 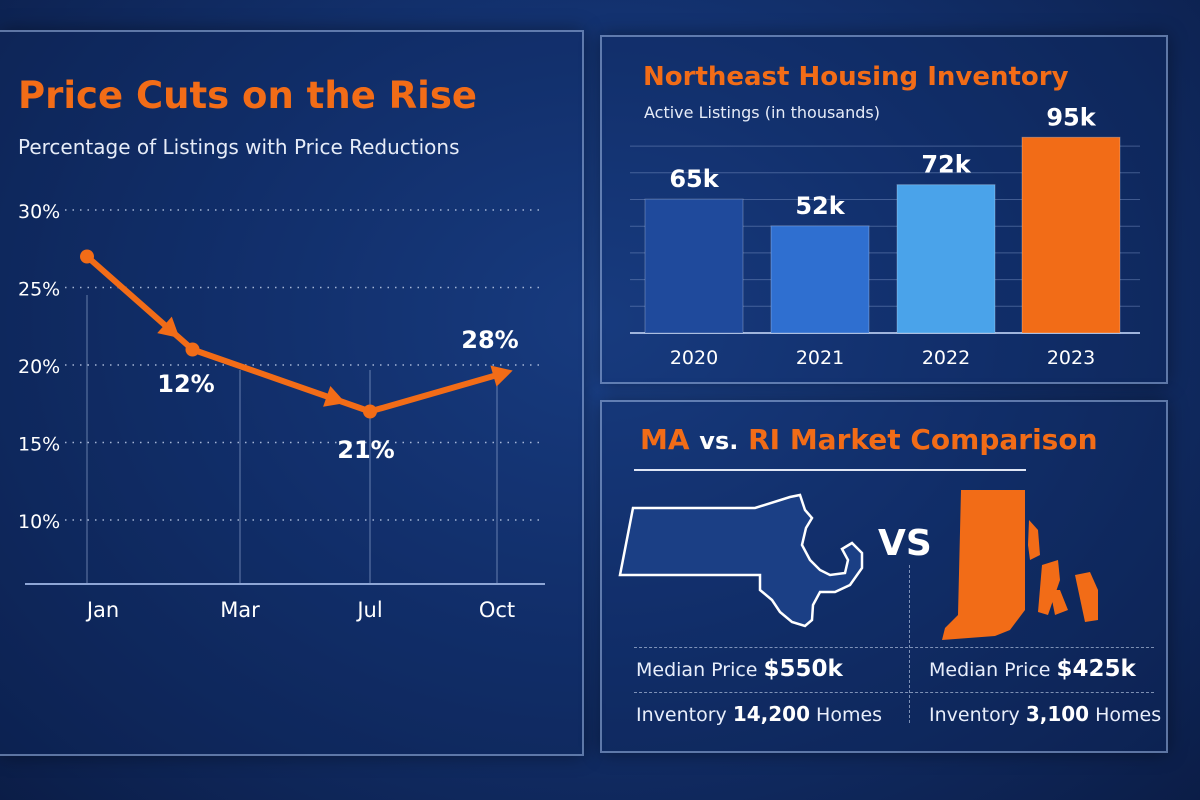 I want to click on ma-inventory: Inventory 14,200 Homes, so click(x=759, y=714).